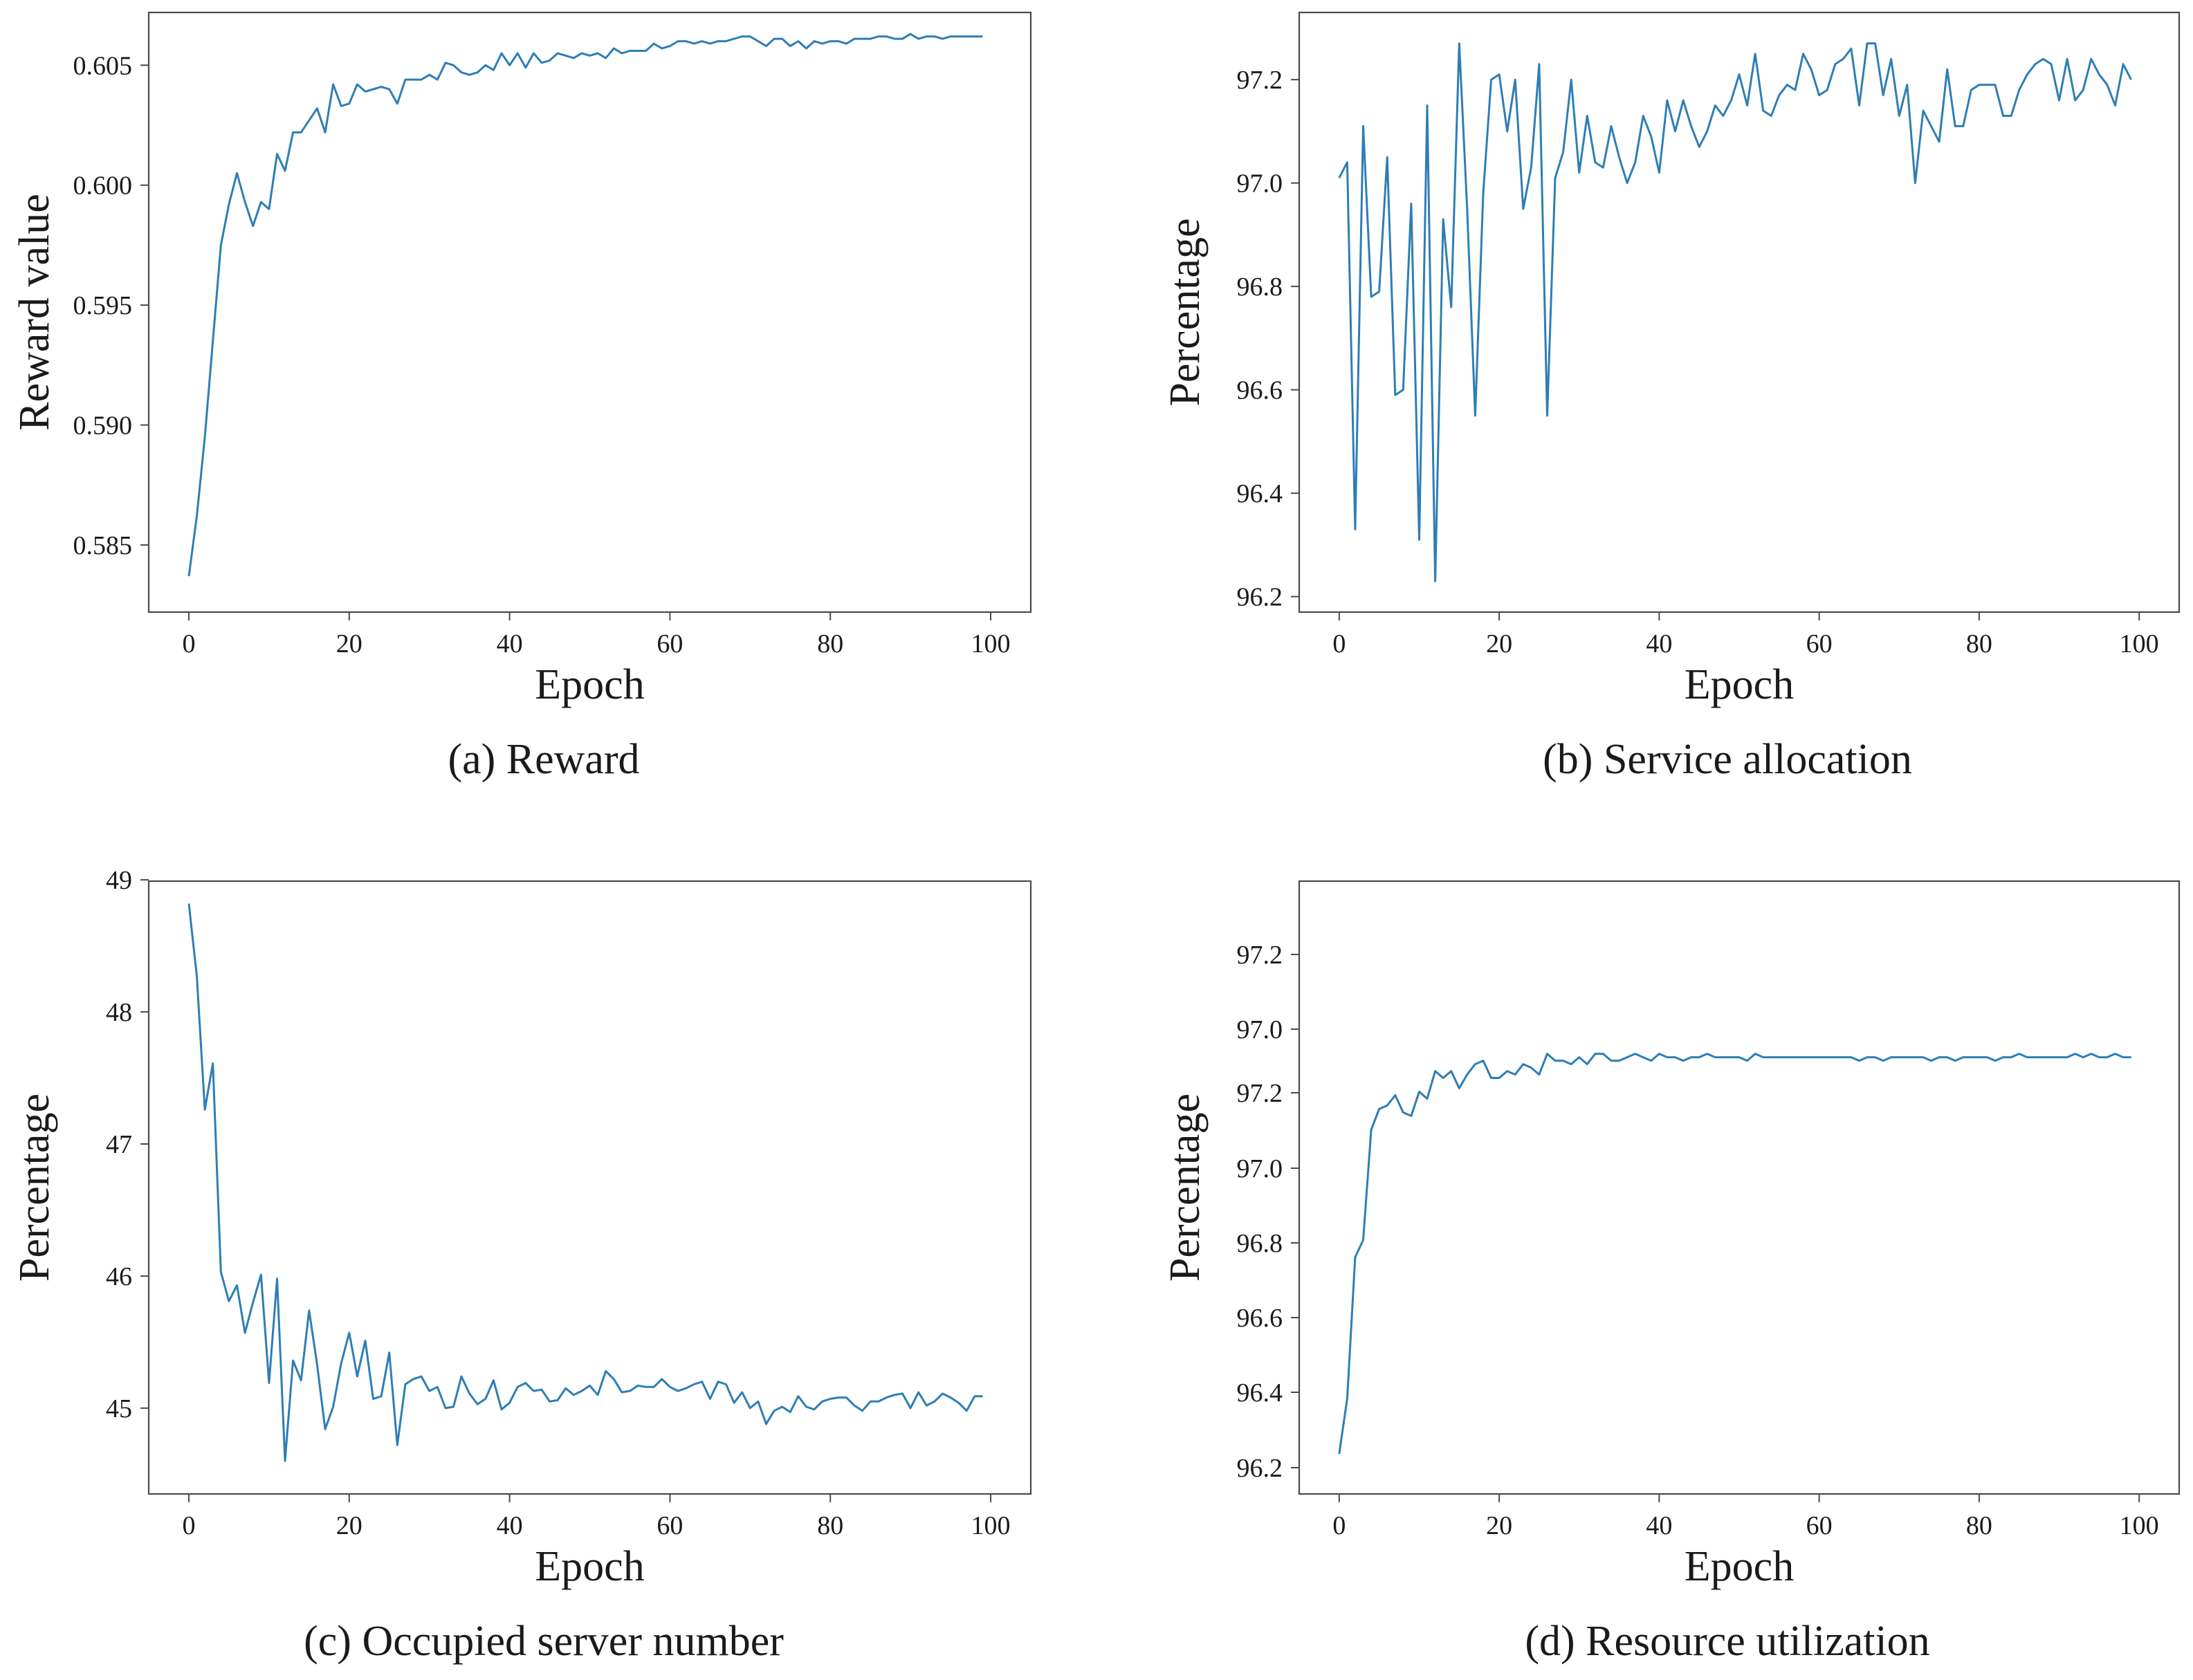 The image size is (2193, 1680). What do you see at coordinates (1727, 759) in the screenshot?
I see `panel-caption: (b) Service allocation` at bounding box center [1727, 759].